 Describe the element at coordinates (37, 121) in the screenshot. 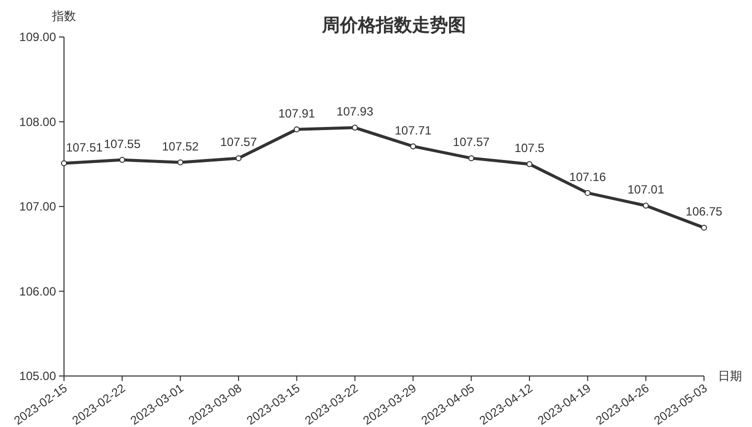

I see `y-tick-label: 108.00` at that location.